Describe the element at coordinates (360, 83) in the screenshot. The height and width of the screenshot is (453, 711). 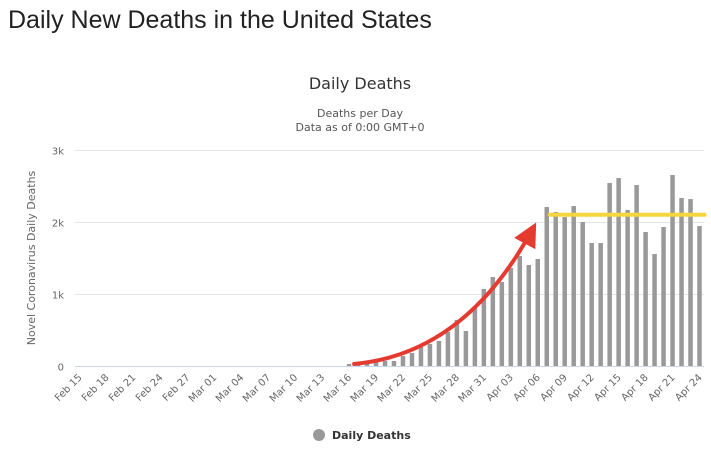
I see `chart-title: Daily Deaths` at that location.